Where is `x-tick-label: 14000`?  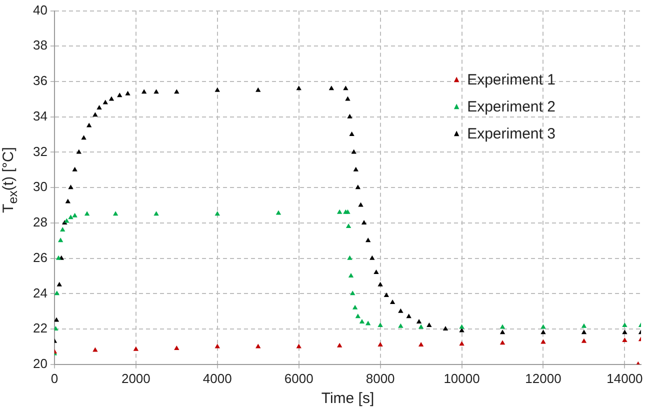 x-tick-label: 14000 is located at coordinates (624, 378).